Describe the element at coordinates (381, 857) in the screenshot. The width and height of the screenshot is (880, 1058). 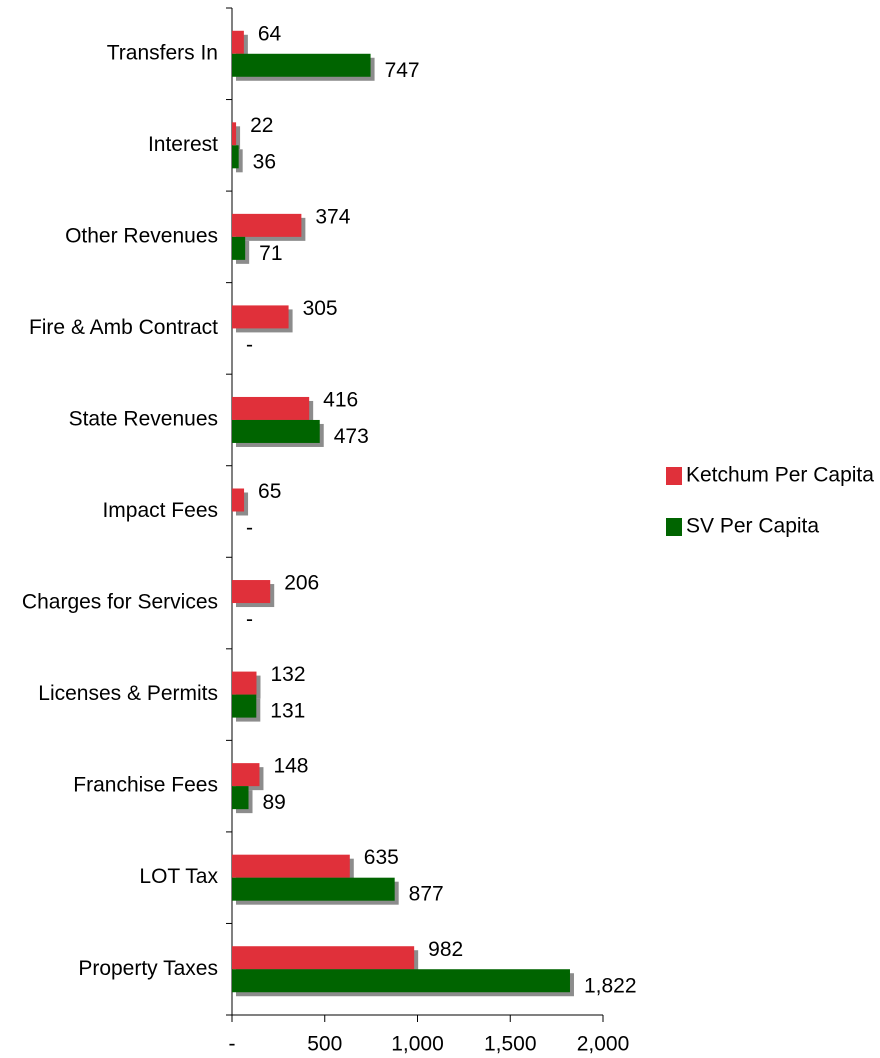
I see `data-label: 635` at that location.